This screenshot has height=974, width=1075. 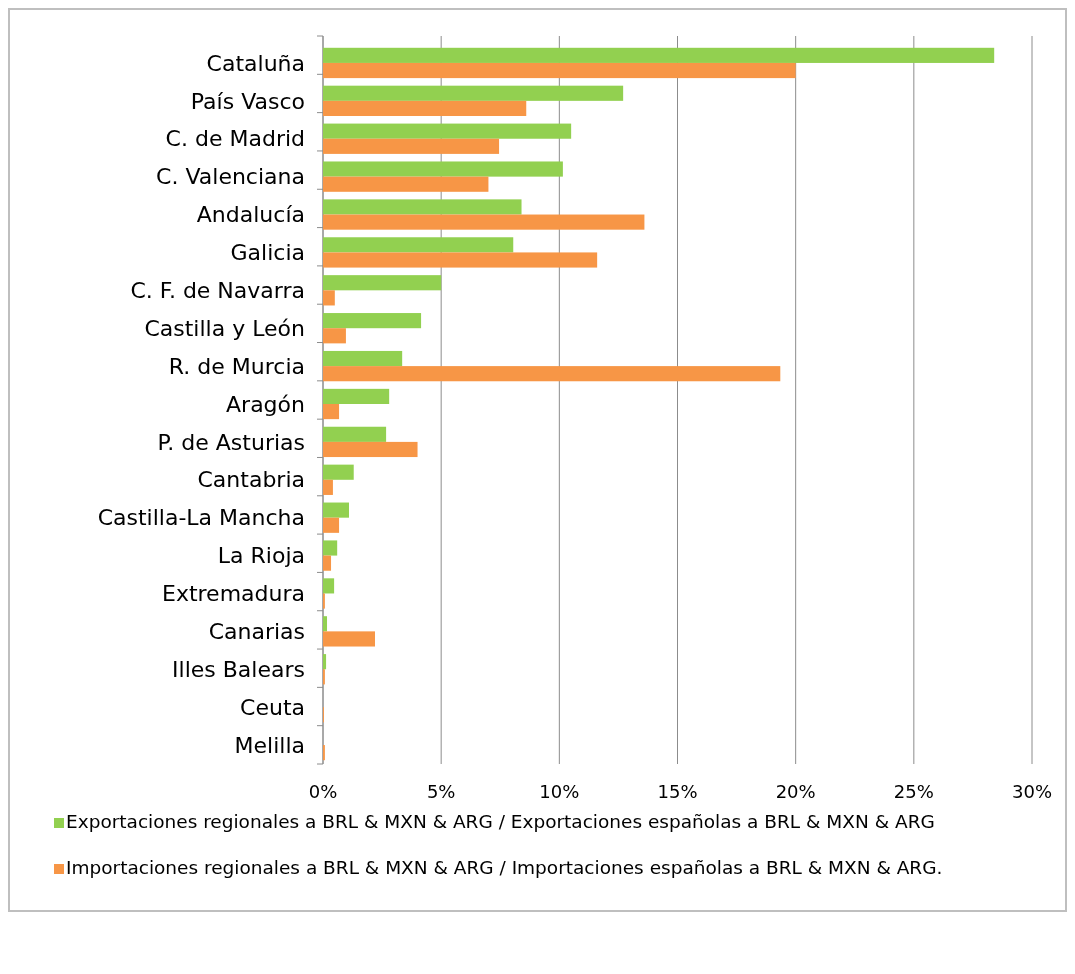 What do you see at coordinates (261, 556) in the screenshot?
I see `y-tick-label: La Rioja` at bounding box center [261, 556].